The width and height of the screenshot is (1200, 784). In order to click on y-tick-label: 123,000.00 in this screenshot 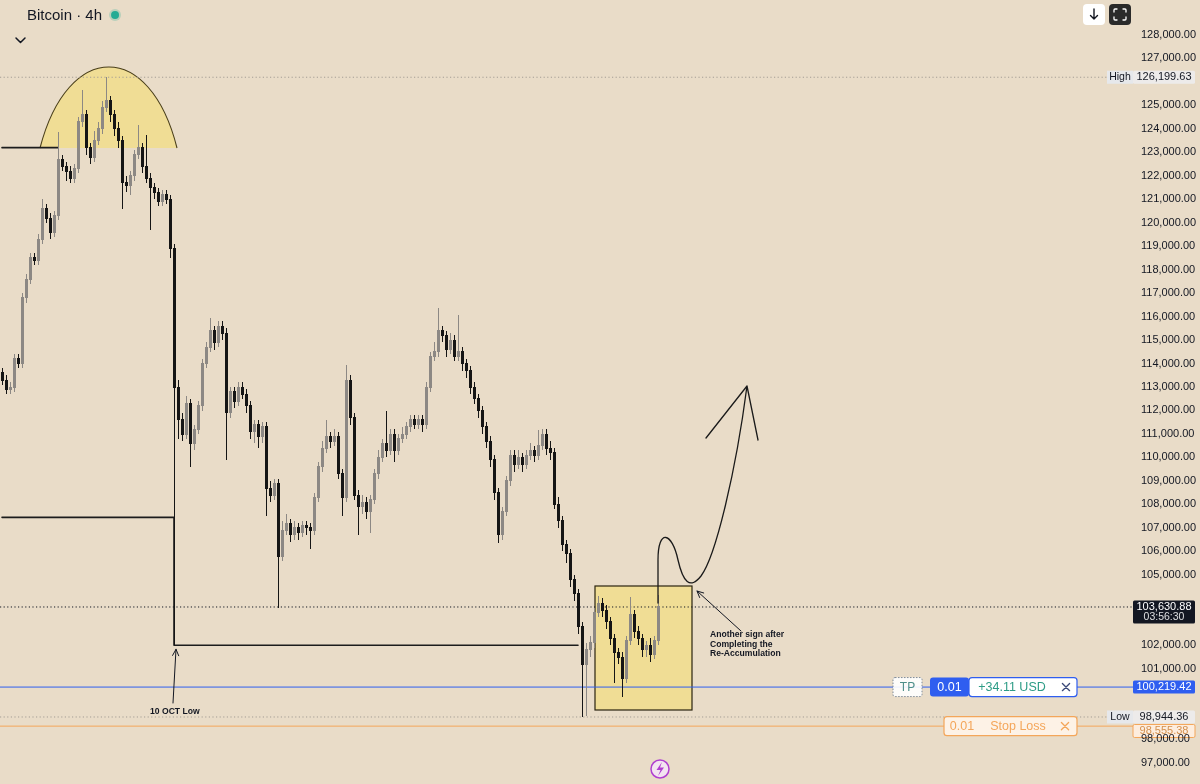, I will do `click(1169, 151)`.